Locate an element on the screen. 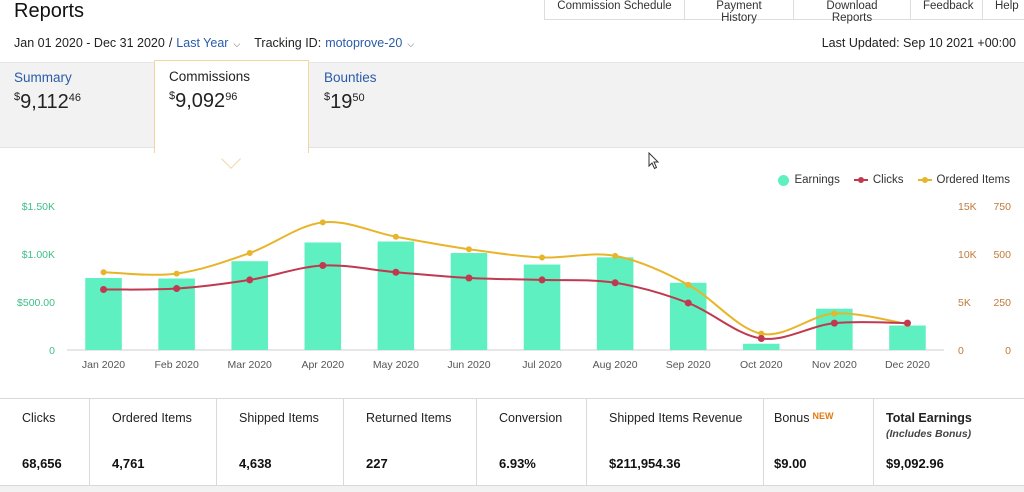 The image size is (1024, 492). stat-shipped-revenue: Shipped Items Revenue $211,954.36 is located at coordinates (675, 442).